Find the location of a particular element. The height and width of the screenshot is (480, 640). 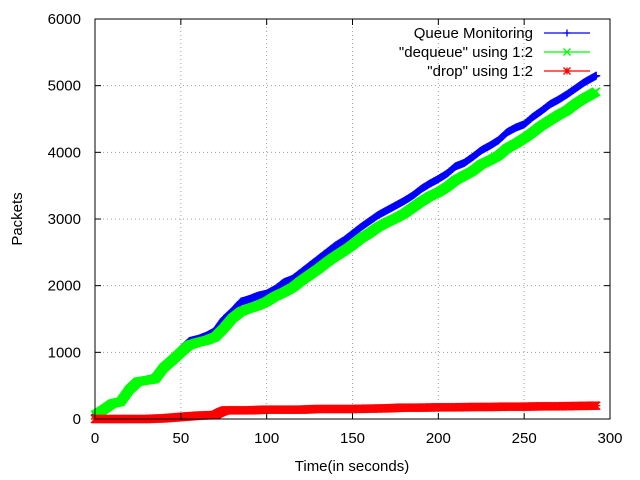

y-tick-label: 0 is located at coordinates (77, 419).